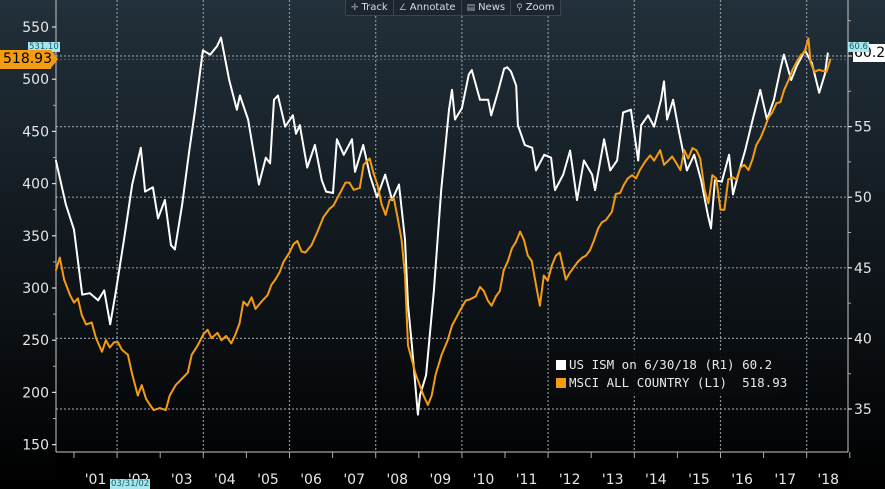 This screenshot has height=489, width=885. Describe the element at coordinates (29, 59) in the screenshot. I see `left-last-value-marker: 518.93` at that location.